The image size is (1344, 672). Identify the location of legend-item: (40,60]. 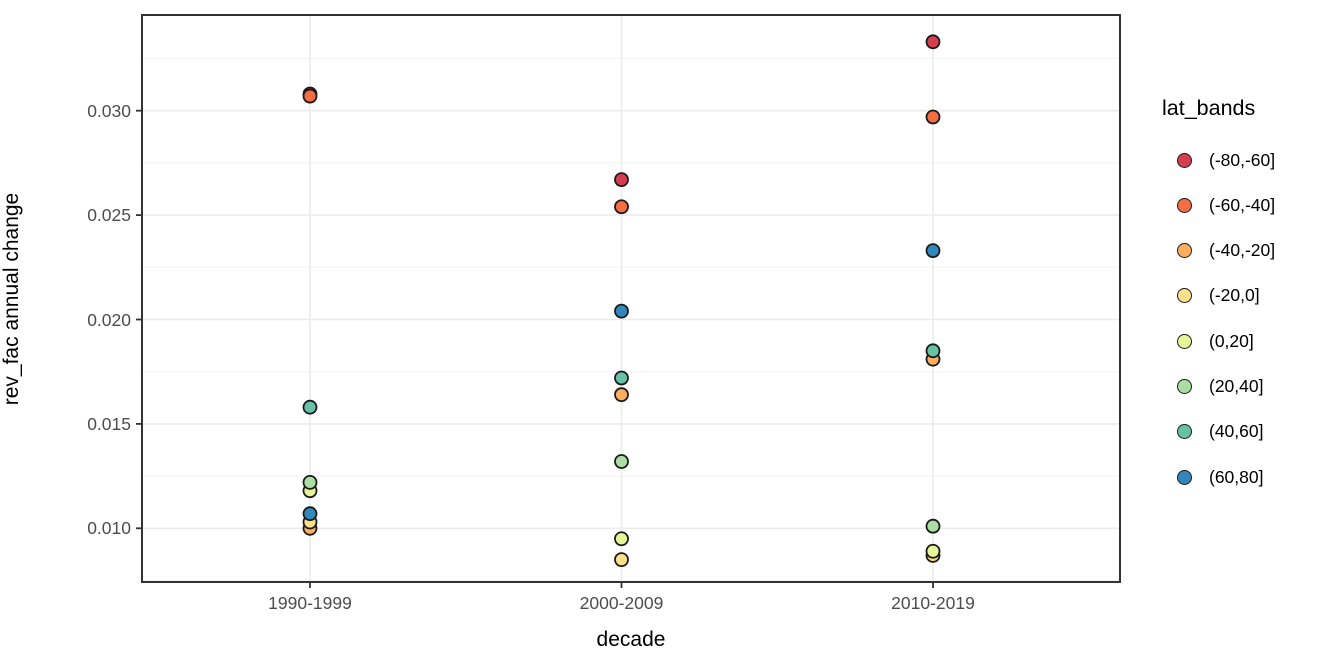
(1212, 432).